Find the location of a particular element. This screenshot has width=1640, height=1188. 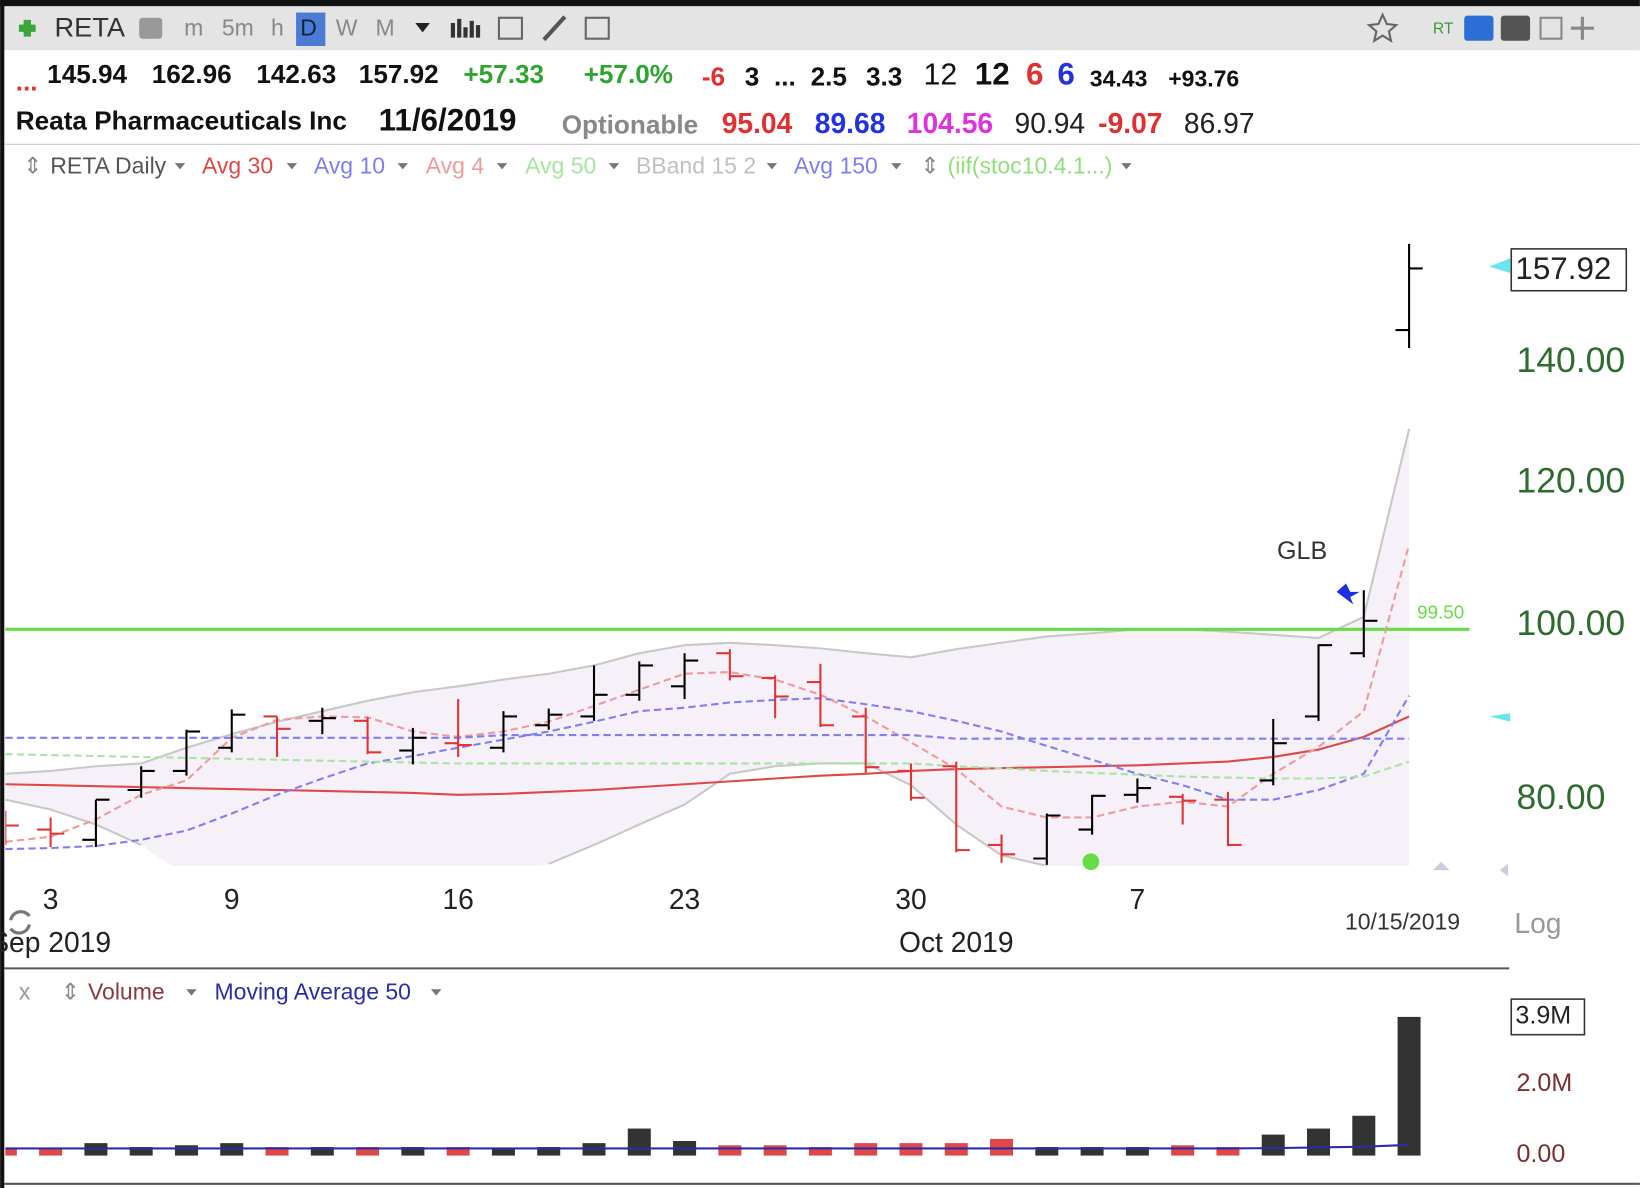

axis-marker is located at coordinates (1500, 717).